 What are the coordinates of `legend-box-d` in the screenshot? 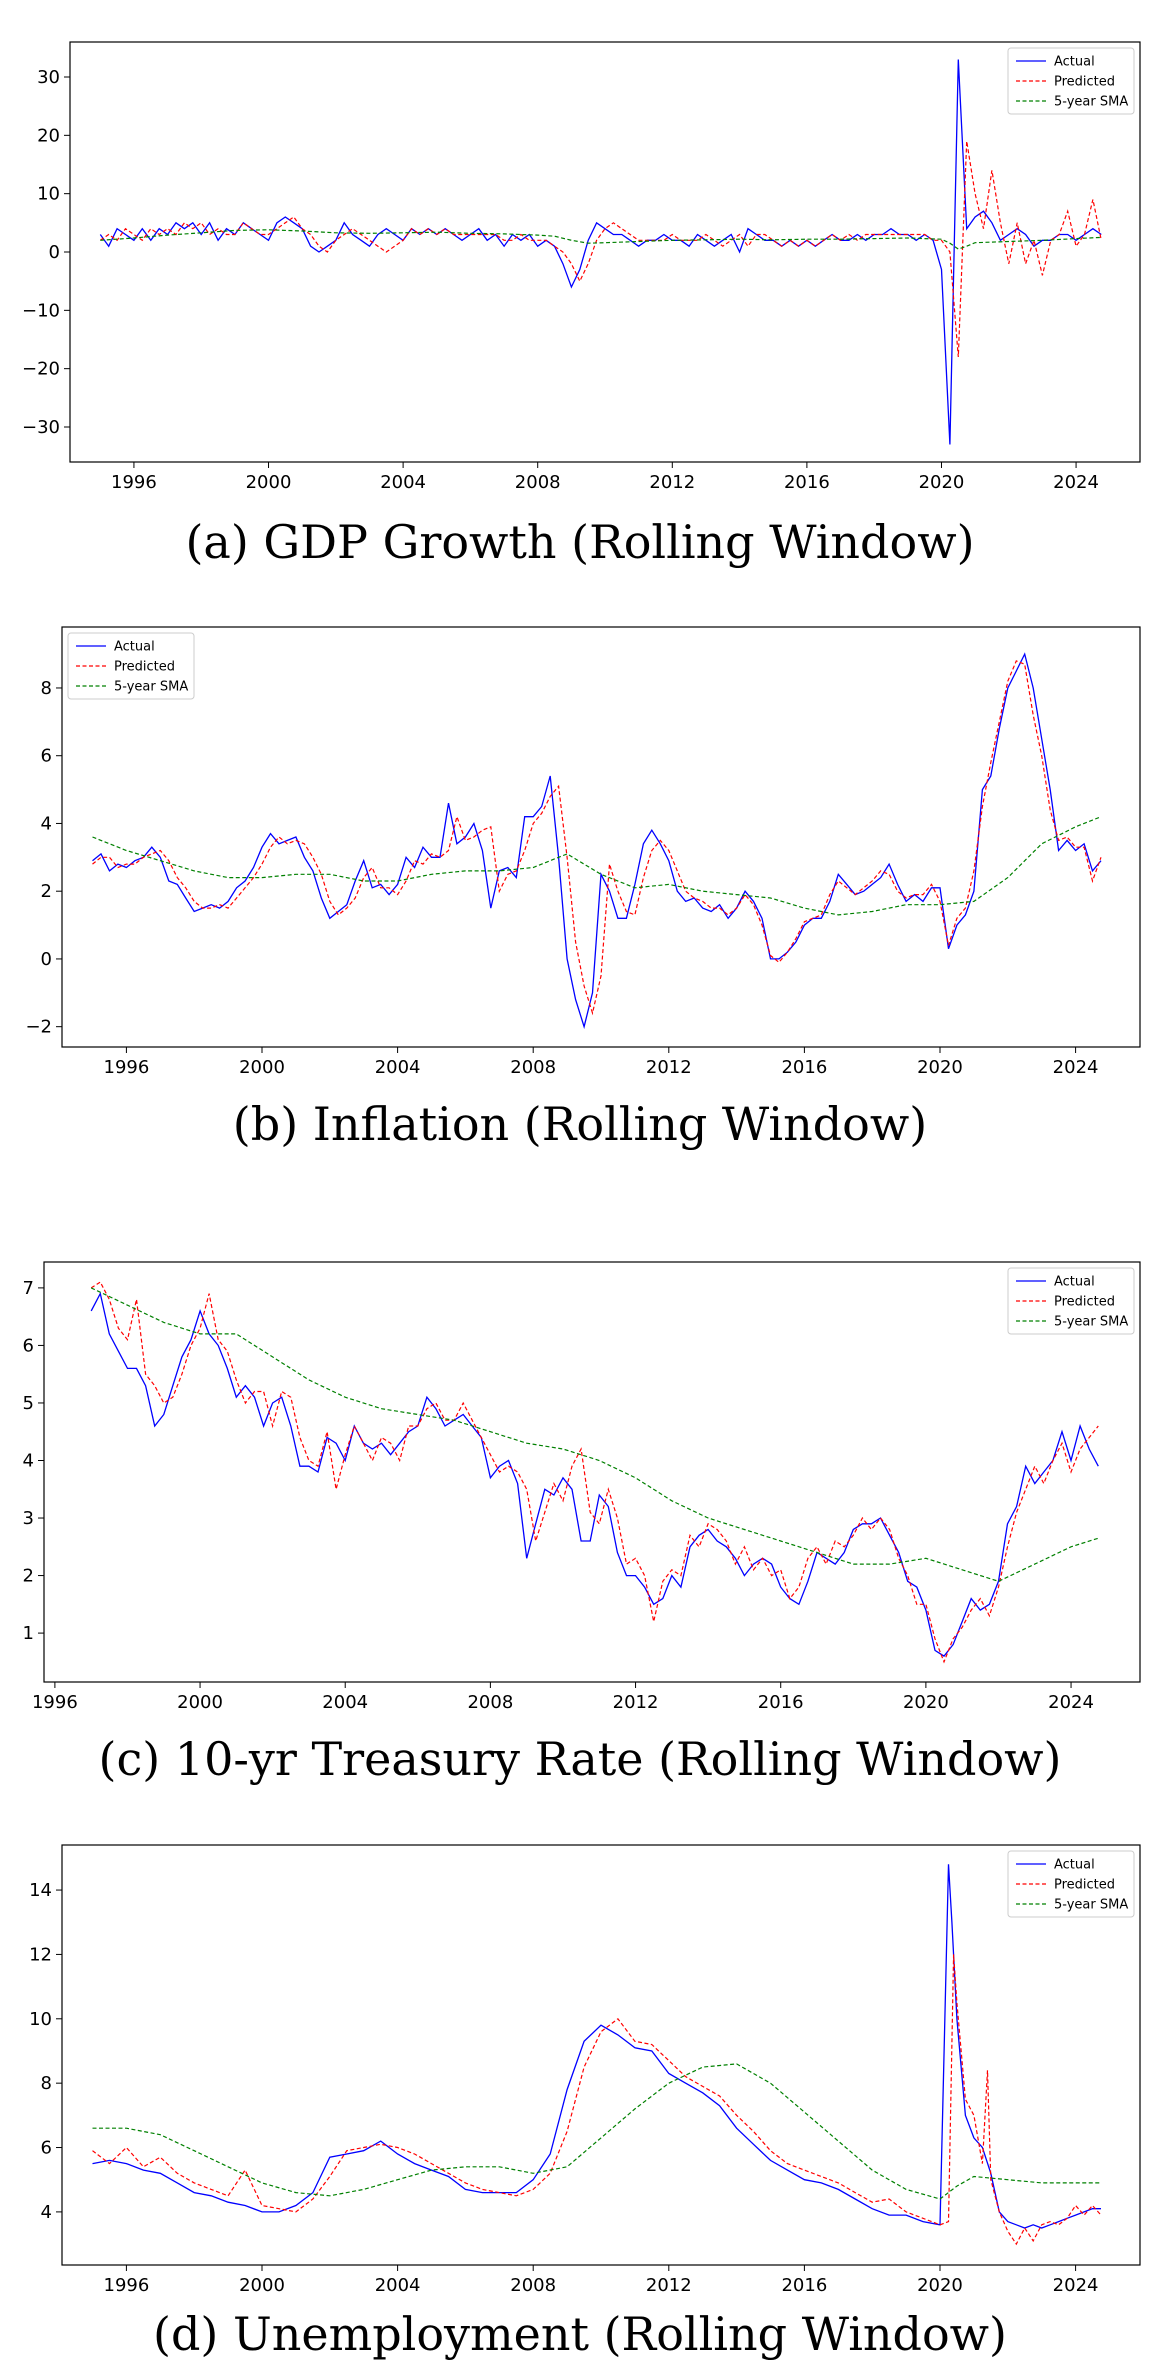 It's located at (1071, 1884).